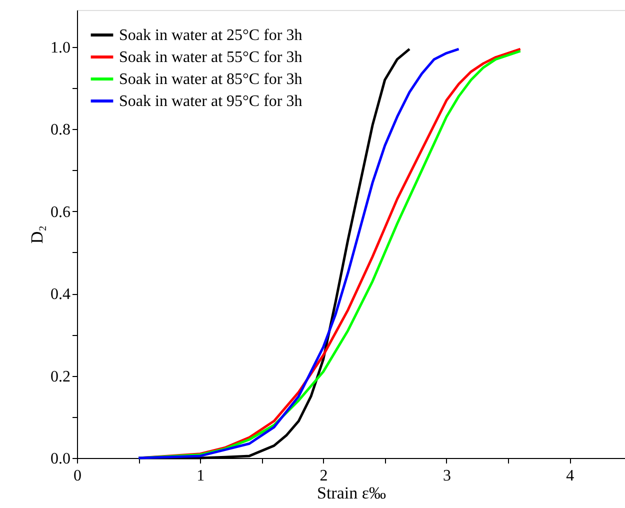 The height and width of the screenshot is (508, 625). What do you see at coordinates (60, 377) in the screenshot?
I see `y-tick-label: 0.2` at bounding box center [60, 377].